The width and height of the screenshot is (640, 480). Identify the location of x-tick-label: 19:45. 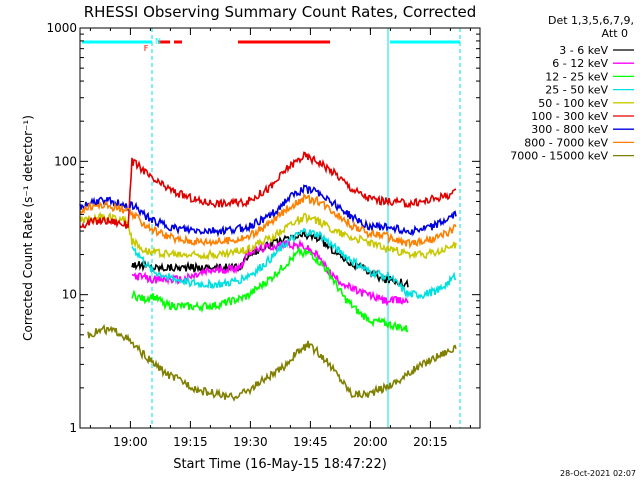
(310, 442).